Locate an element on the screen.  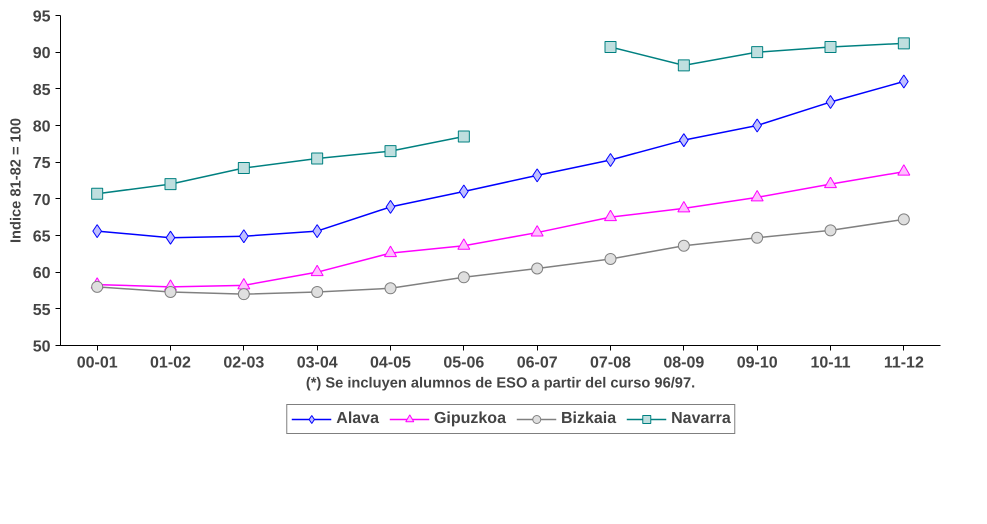
x-tick-label: 04-05 is located at coordinates (391, 363).